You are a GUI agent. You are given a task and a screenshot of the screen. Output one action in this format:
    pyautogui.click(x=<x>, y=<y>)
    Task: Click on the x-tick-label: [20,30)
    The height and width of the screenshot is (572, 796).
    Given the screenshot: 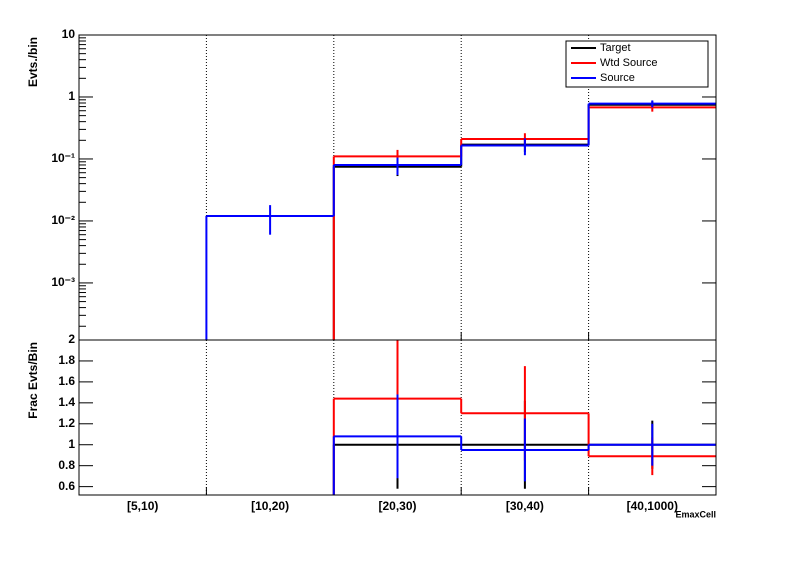 What is the action you would take?
    pyautogui.click(x=397, y=506)
    